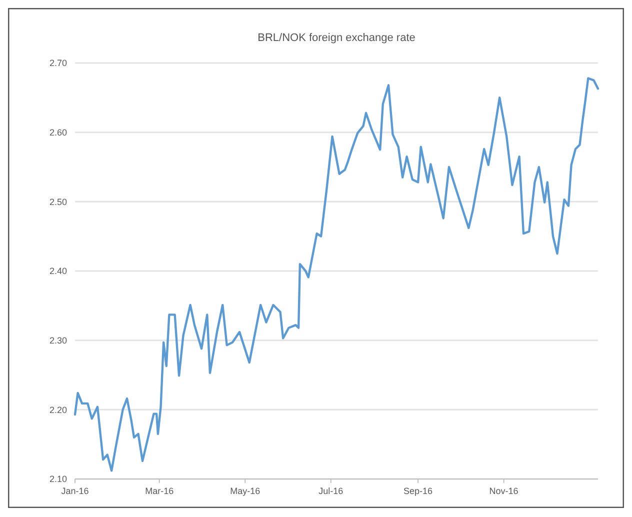  I want to click on y-tick-label: 2.60, so click(58, 132).